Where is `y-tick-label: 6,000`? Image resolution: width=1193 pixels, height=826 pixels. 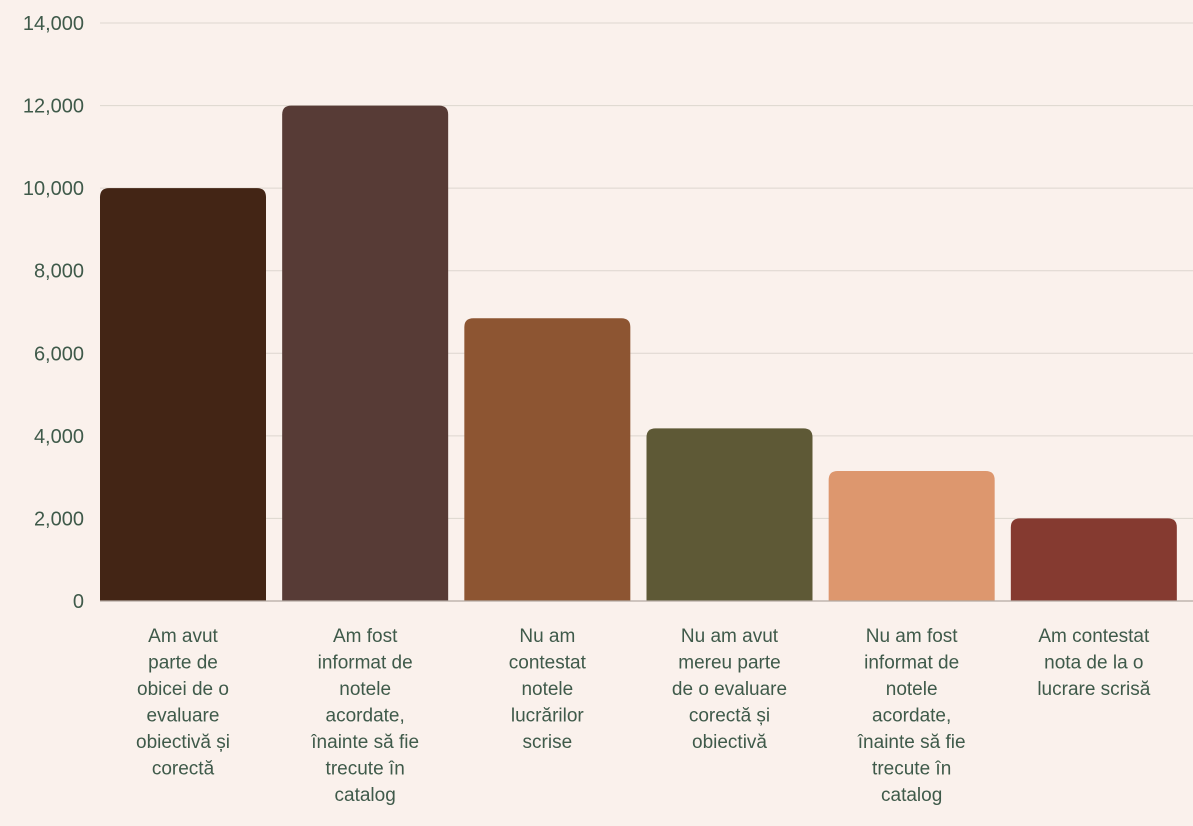 y-tick-label: 6,000 is located at coordinates (59, 354).